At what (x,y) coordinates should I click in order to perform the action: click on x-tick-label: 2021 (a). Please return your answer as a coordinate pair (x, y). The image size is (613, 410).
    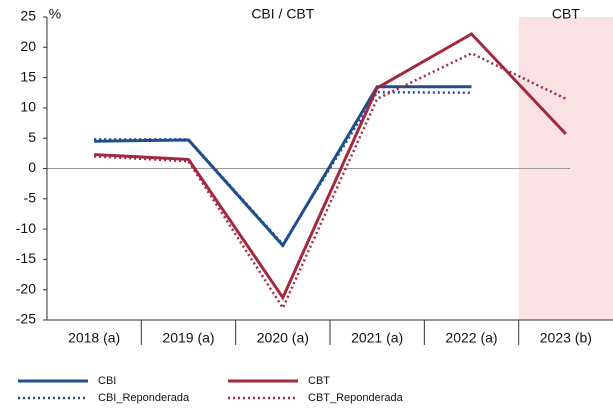
    Looking at the image, I should click on (377, 338).